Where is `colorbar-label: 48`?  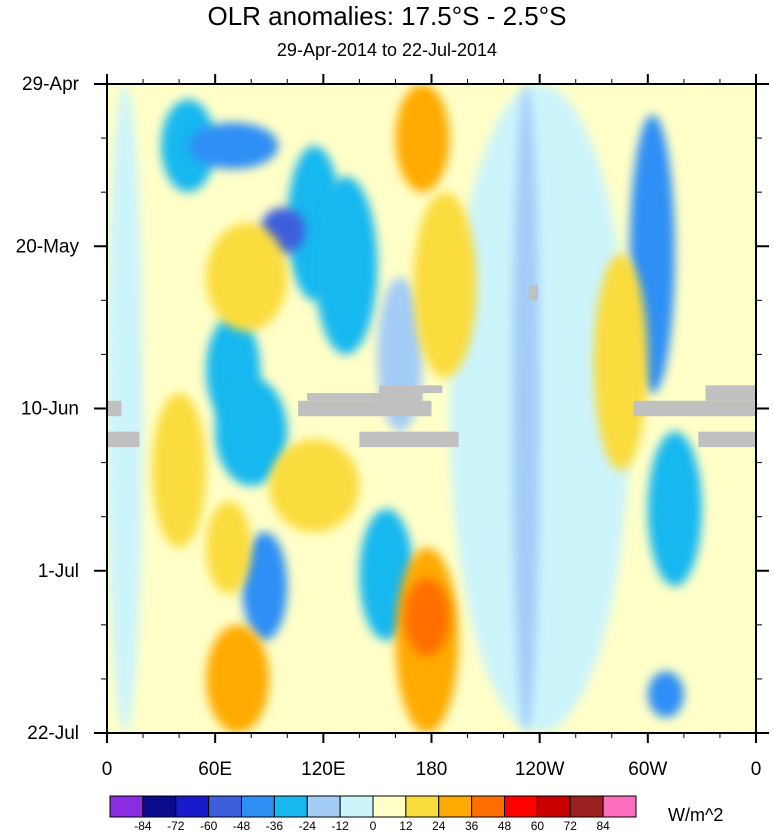
colorbar-label: 48 is located at coordinates (505, 826).